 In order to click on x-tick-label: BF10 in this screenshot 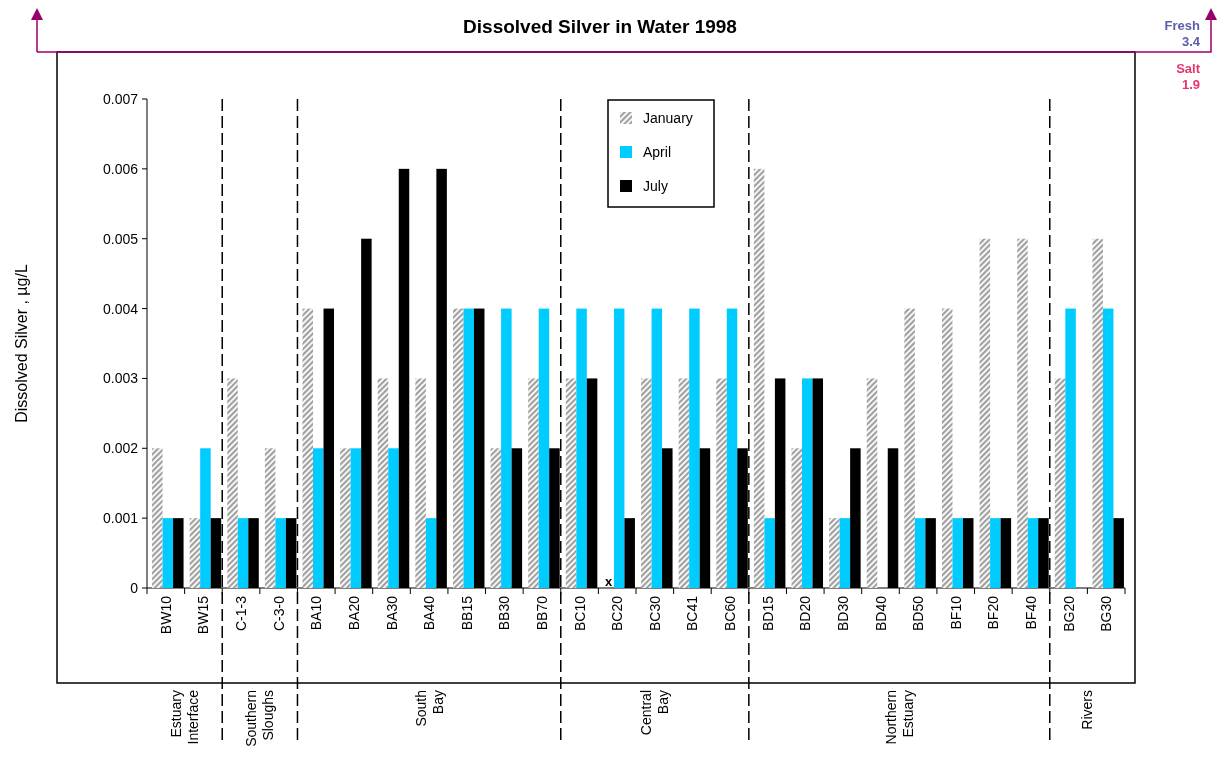, I will do `click(955, 612)`.